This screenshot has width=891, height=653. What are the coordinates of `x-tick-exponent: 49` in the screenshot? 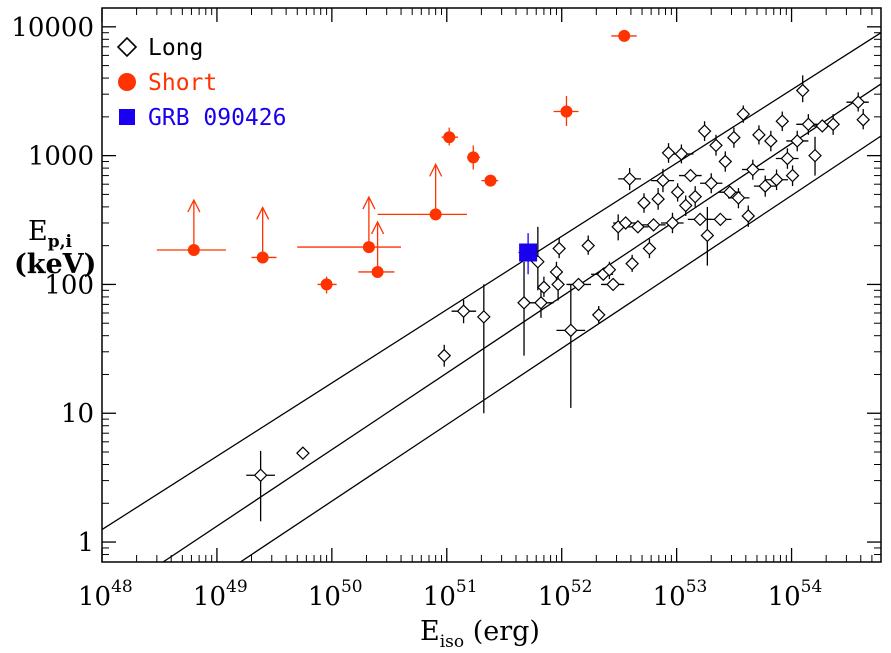 It's located at (237, 587).